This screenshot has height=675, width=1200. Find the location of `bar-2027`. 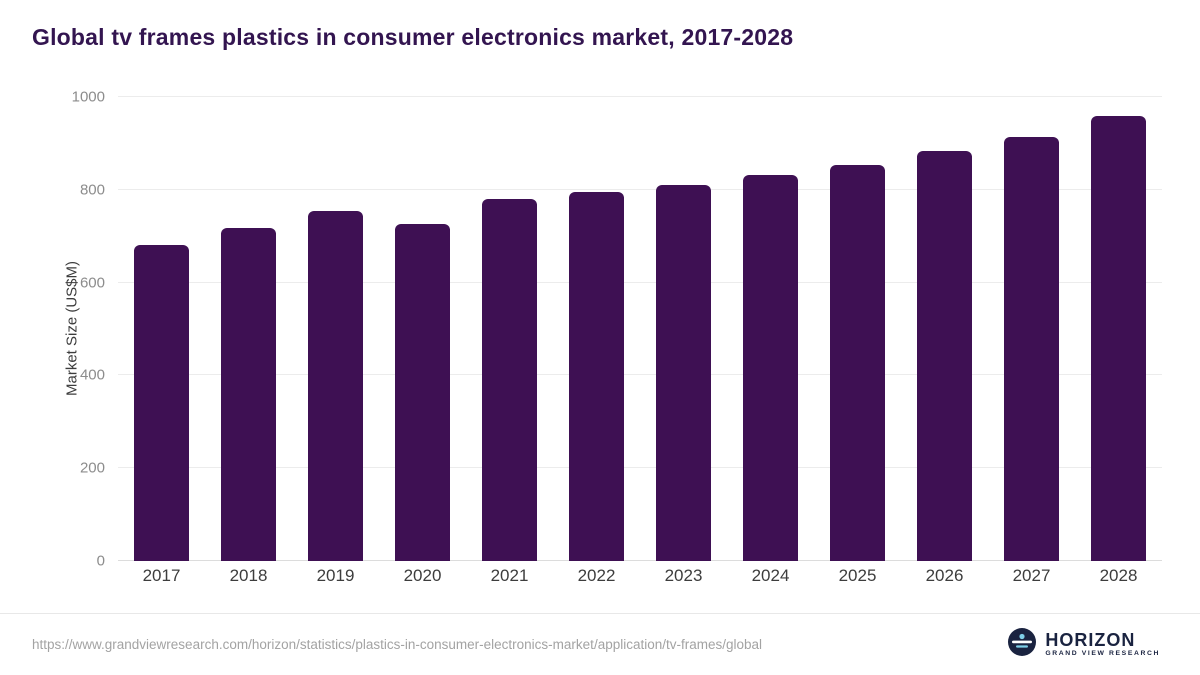

bar-2027 is located at coordinates (1031, 348).